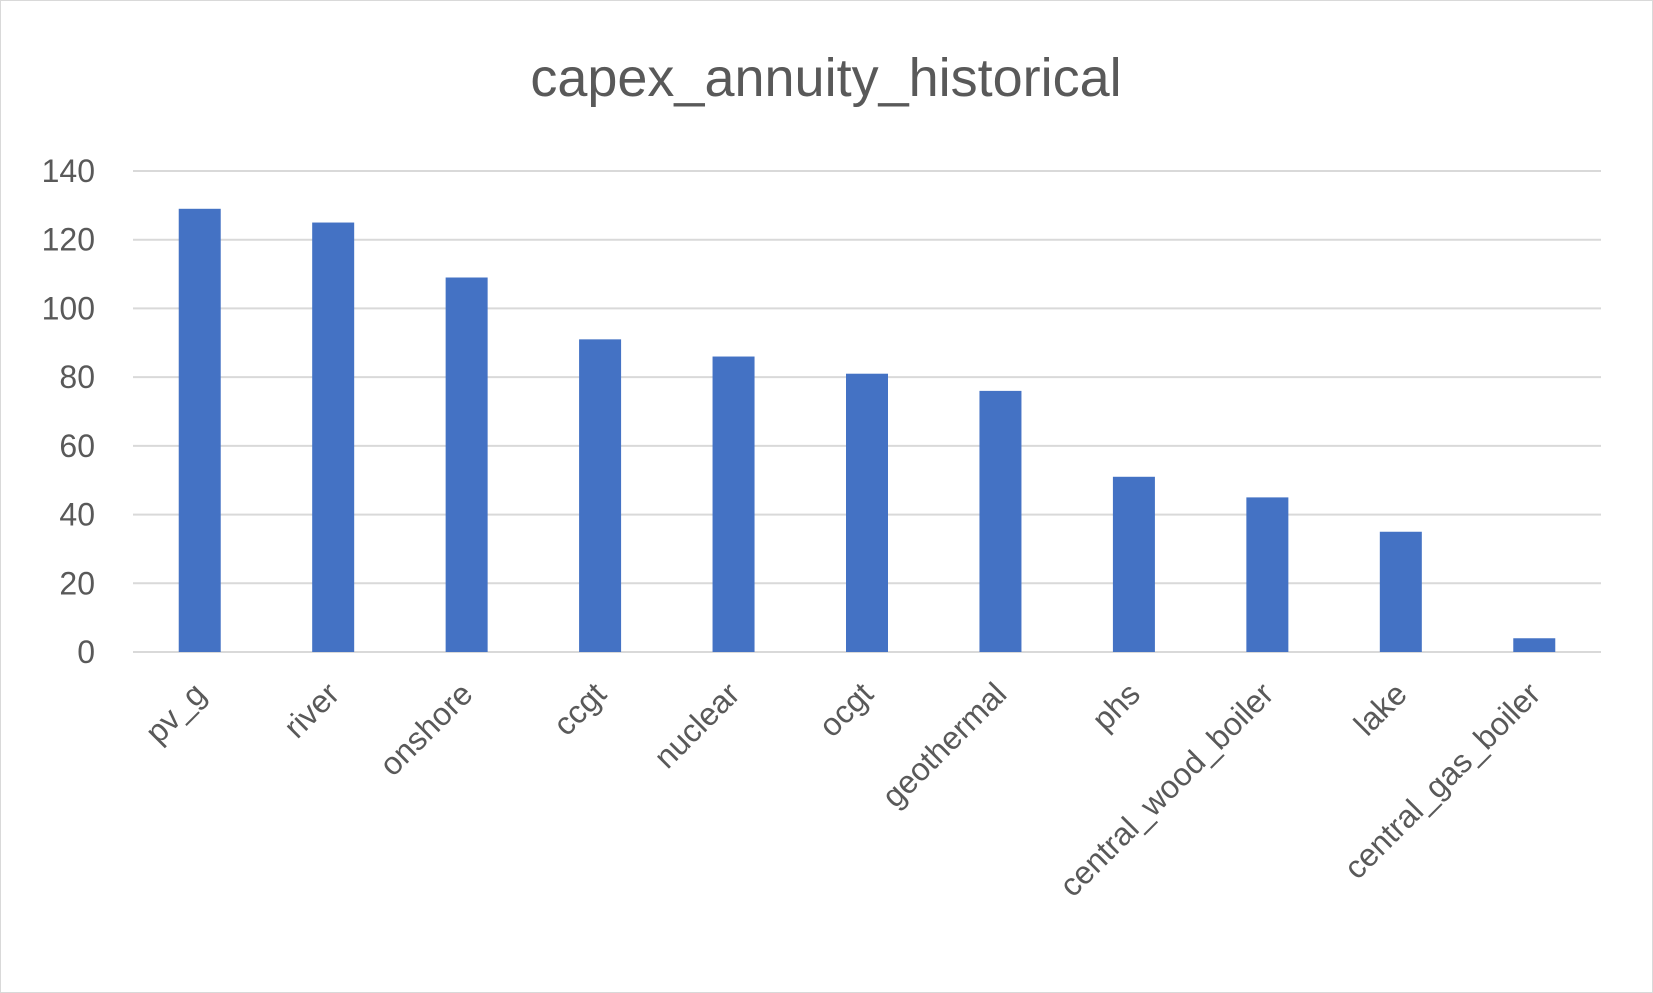 This screenshot has height=993, width=1653. Describe the element at coordinates (68, 171) in the screenshot. I see `y-tick-label: 140` at that location.